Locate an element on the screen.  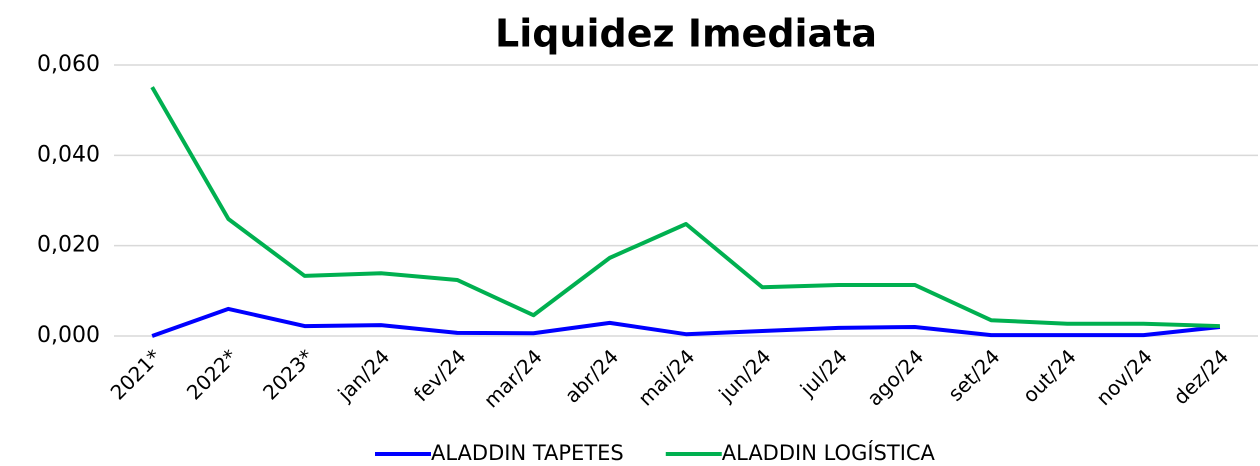
x-tick-label: dez/24 is located at coordinates (1200, 376).